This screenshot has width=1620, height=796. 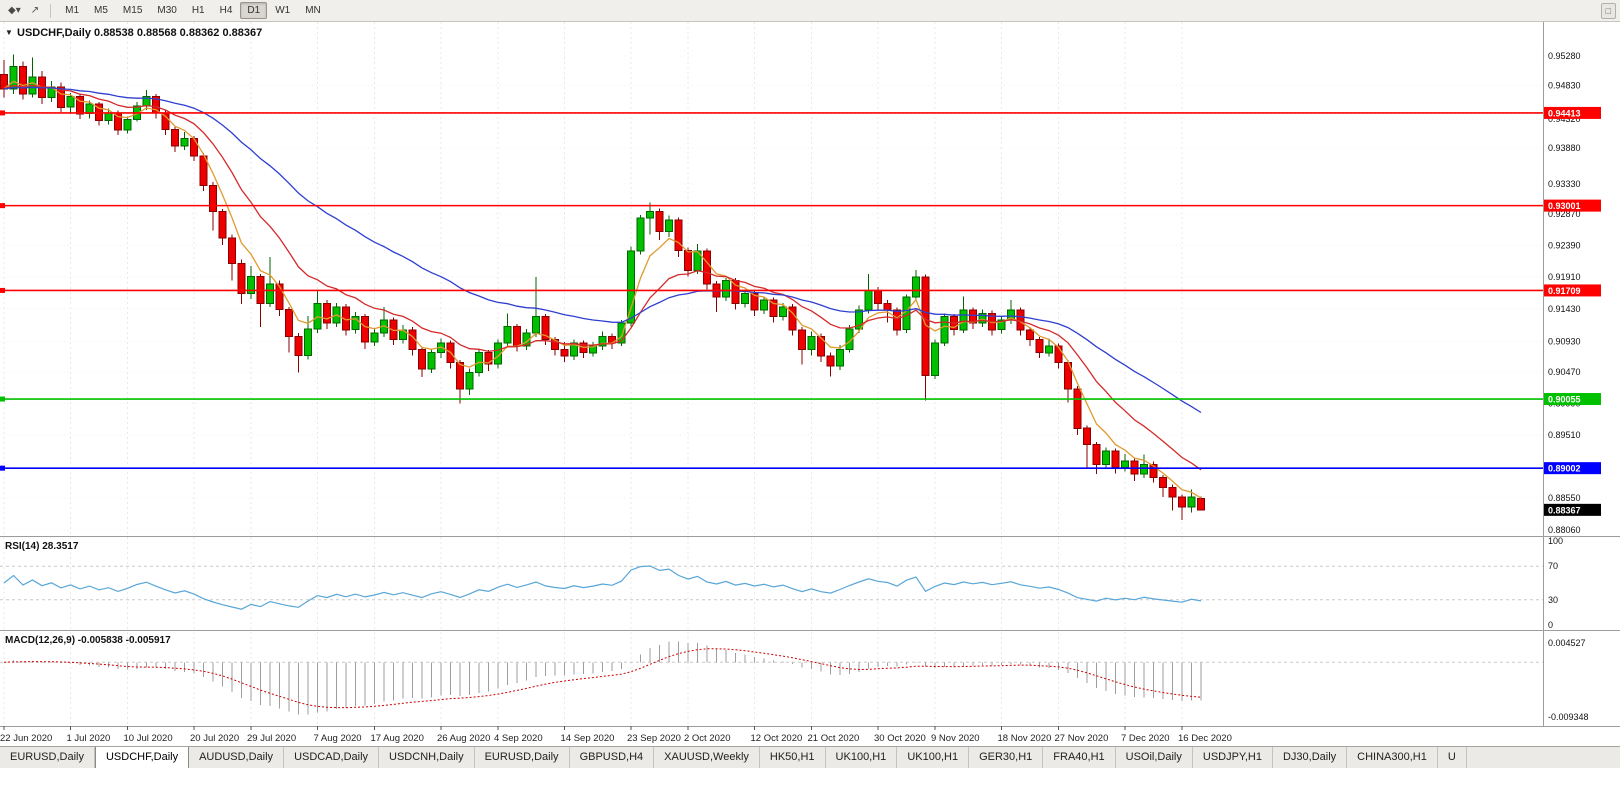 What do you see at coordinates (1564, 342) in the screenshot?
I see `svg-text: 0.90930` at bounding box center [1564, 342].